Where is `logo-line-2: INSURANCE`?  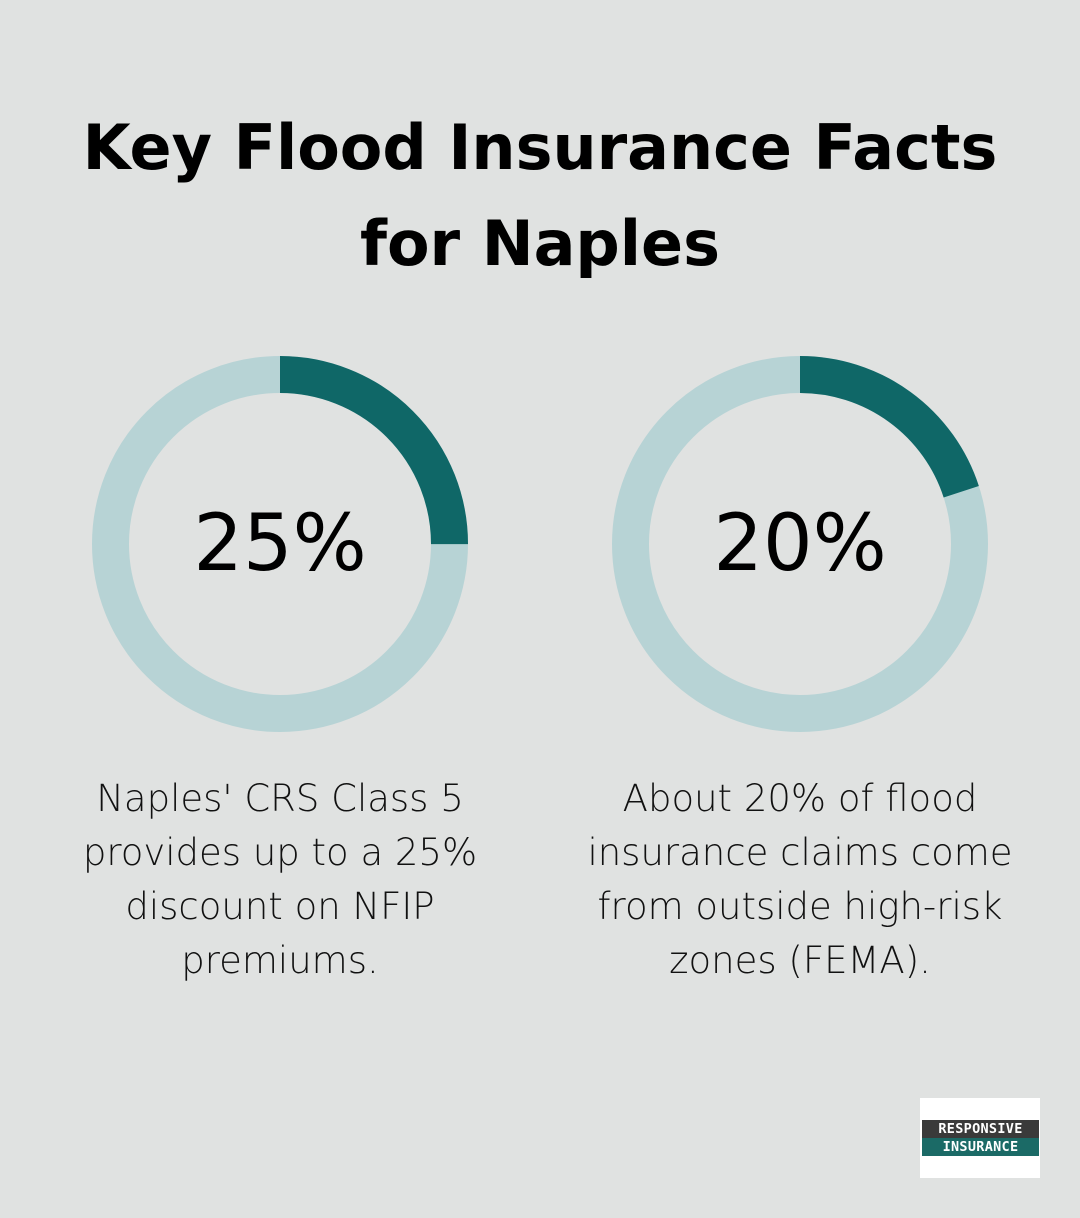 logo-line-2: INSURANCE is located at coordinates (980, 1147).